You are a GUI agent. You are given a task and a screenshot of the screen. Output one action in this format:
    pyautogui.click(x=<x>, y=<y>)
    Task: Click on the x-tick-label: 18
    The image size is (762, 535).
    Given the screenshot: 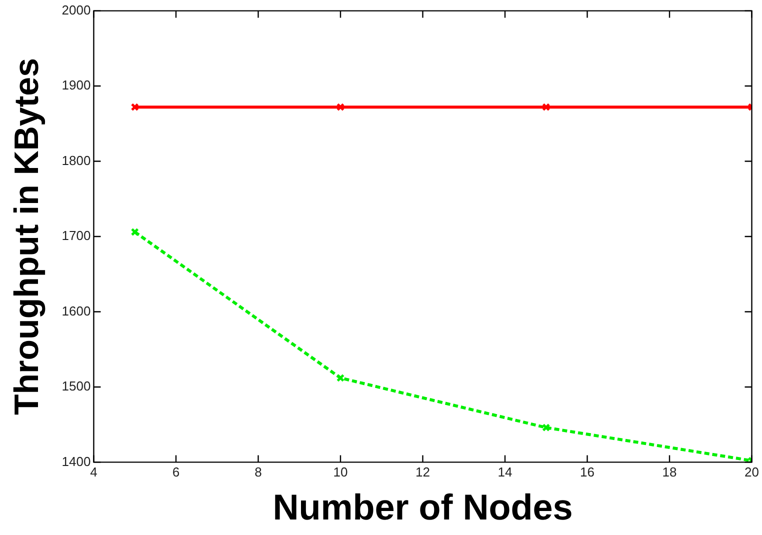 What is the action you would take?
    pyautogui.click(x=669, y=472)
    